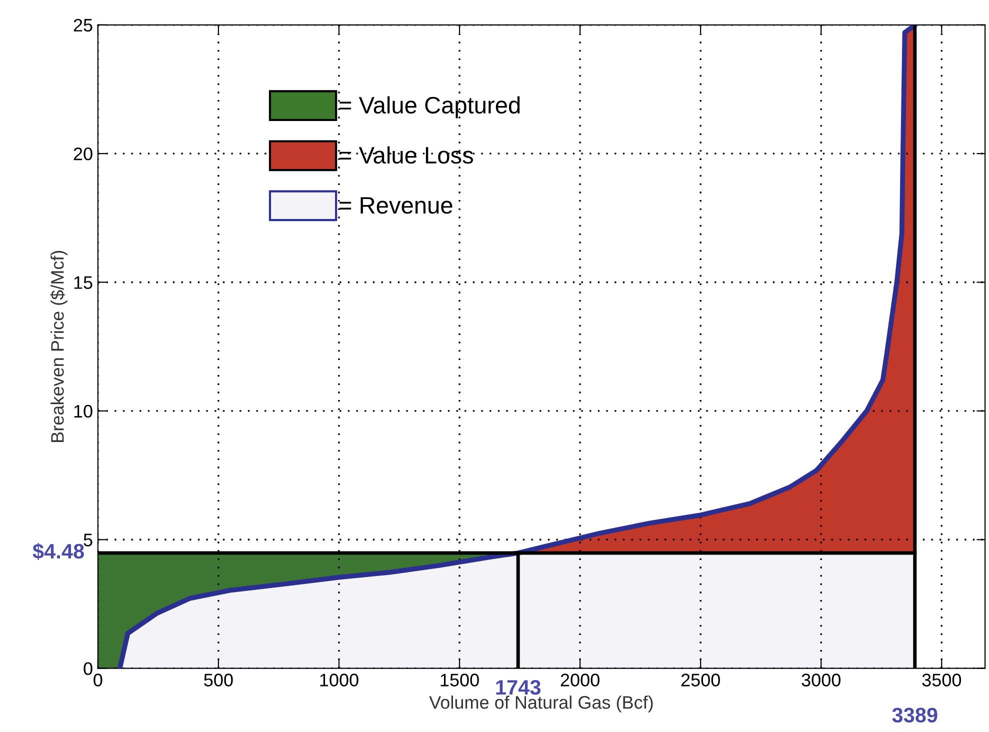  What do you see at coordinates (580, 680) in the screenshot?
I see `x-tick-label: 2000` at bounding box center [580, 680].